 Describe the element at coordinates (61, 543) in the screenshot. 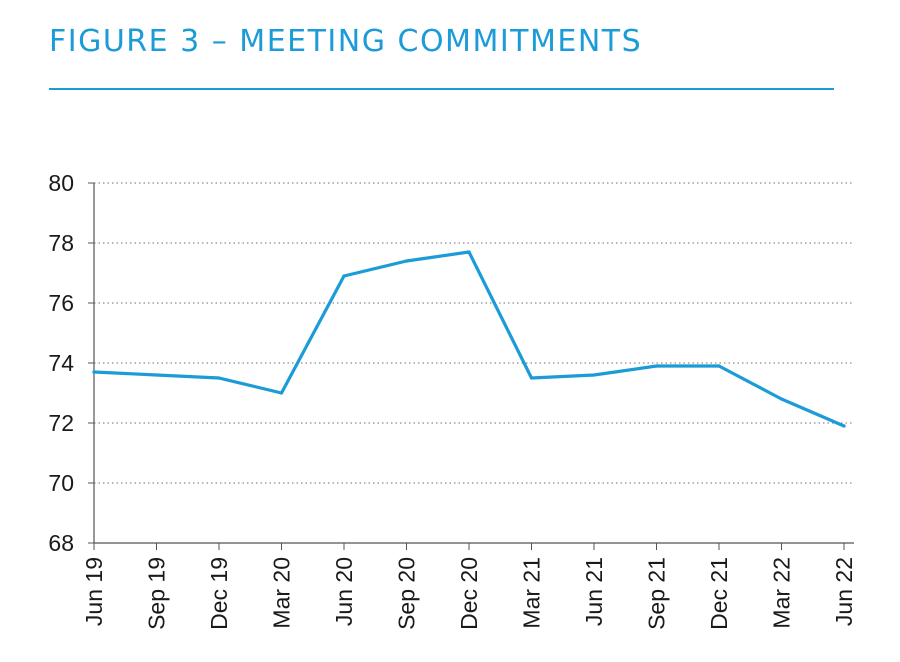

I see `y-tick-label-0: 68` at that location.